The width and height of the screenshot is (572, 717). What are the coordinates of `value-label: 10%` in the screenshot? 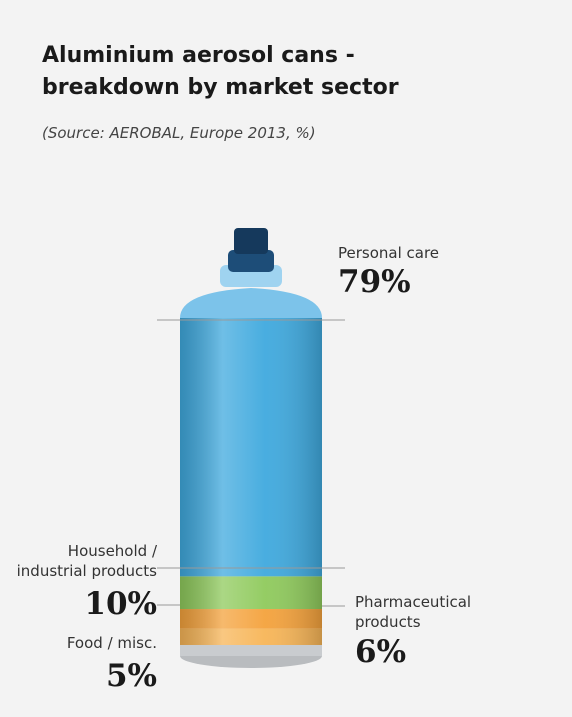 It's located at (120, 604).